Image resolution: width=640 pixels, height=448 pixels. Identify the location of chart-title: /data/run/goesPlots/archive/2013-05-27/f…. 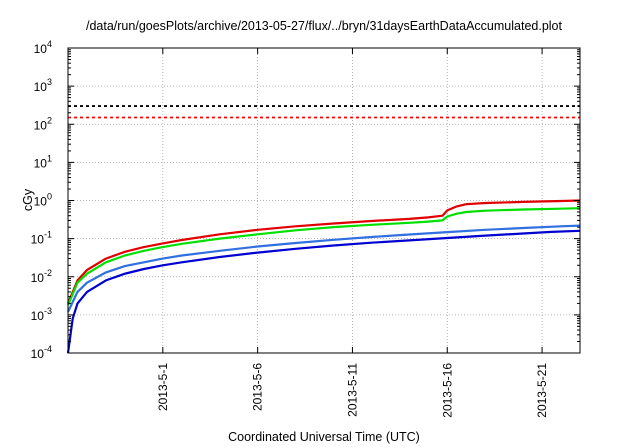
(324, 26).